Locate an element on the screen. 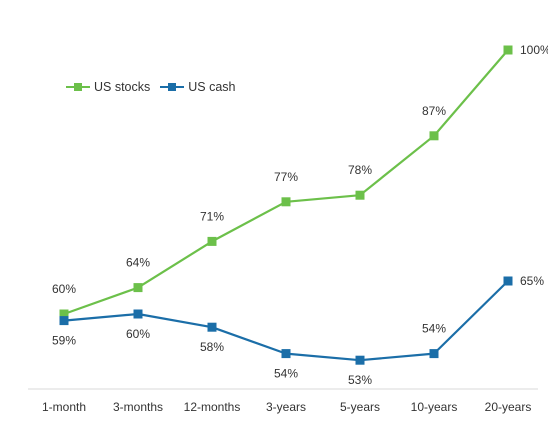 The height and width of the screenshot is (425, 548). data-label-stocks: 60% is located at coordinates (64, 289).